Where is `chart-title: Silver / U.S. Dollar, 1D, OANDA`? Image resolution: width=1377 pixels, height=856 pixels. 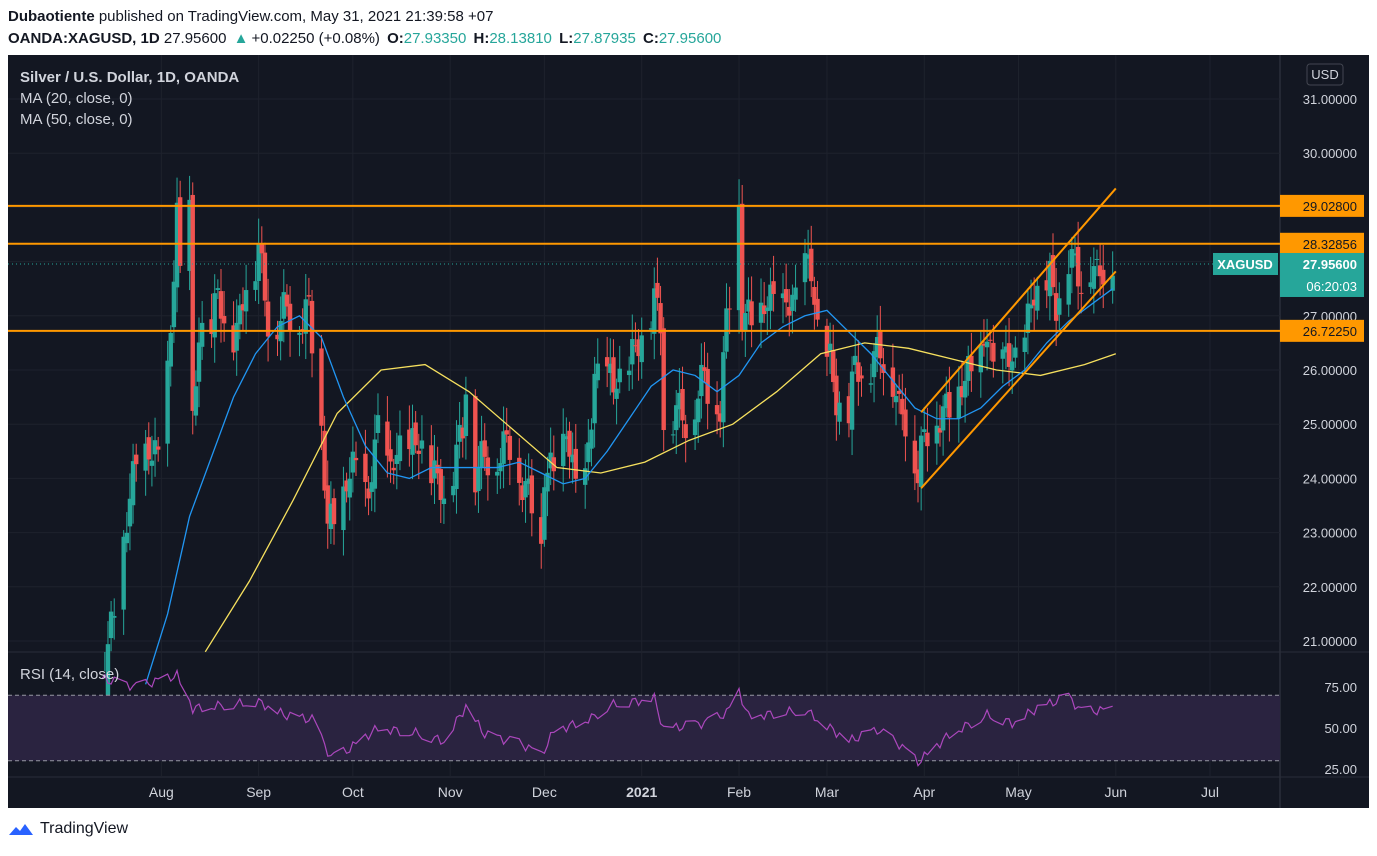
chart-title: Silver / U.S. Dollar, 1D, OANDA is located at coordinates (129, 77).